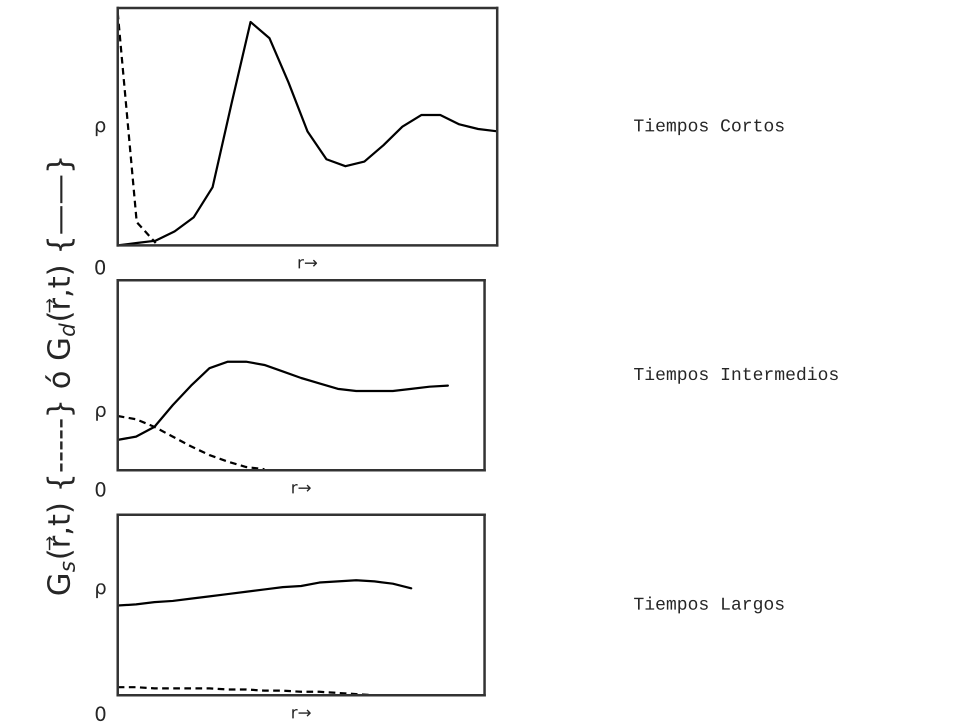 Image resolution: width=973 pixels, height=728 pixels. Describe the element at coordinates (736, 375) in the screenshot. I see `text: Tiempos Intermedios` at that location.